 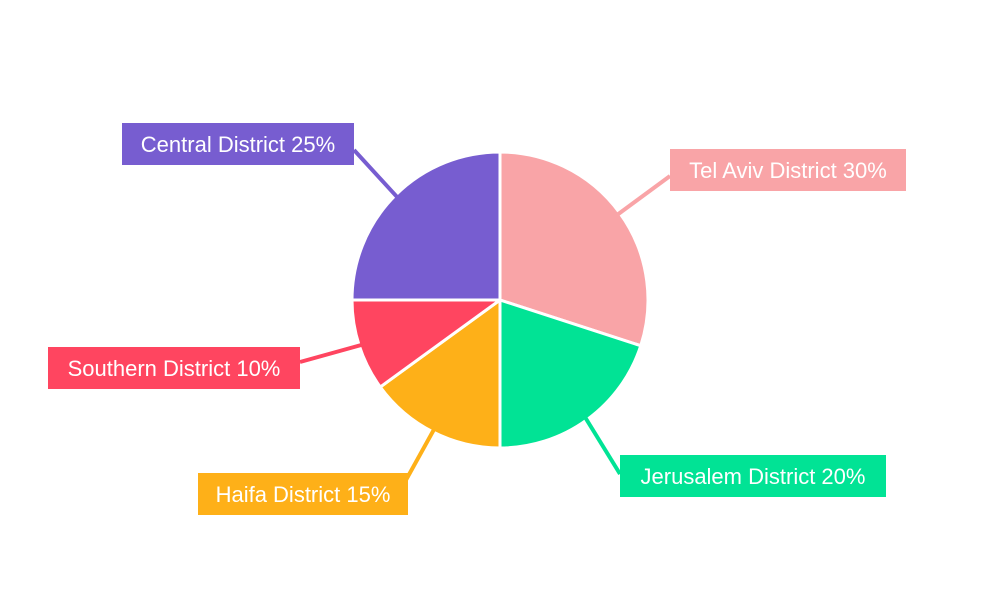 I want to click on slice-label-tel-aviv-district: Tel Aviv District 30%, so click(x=788, y=170).